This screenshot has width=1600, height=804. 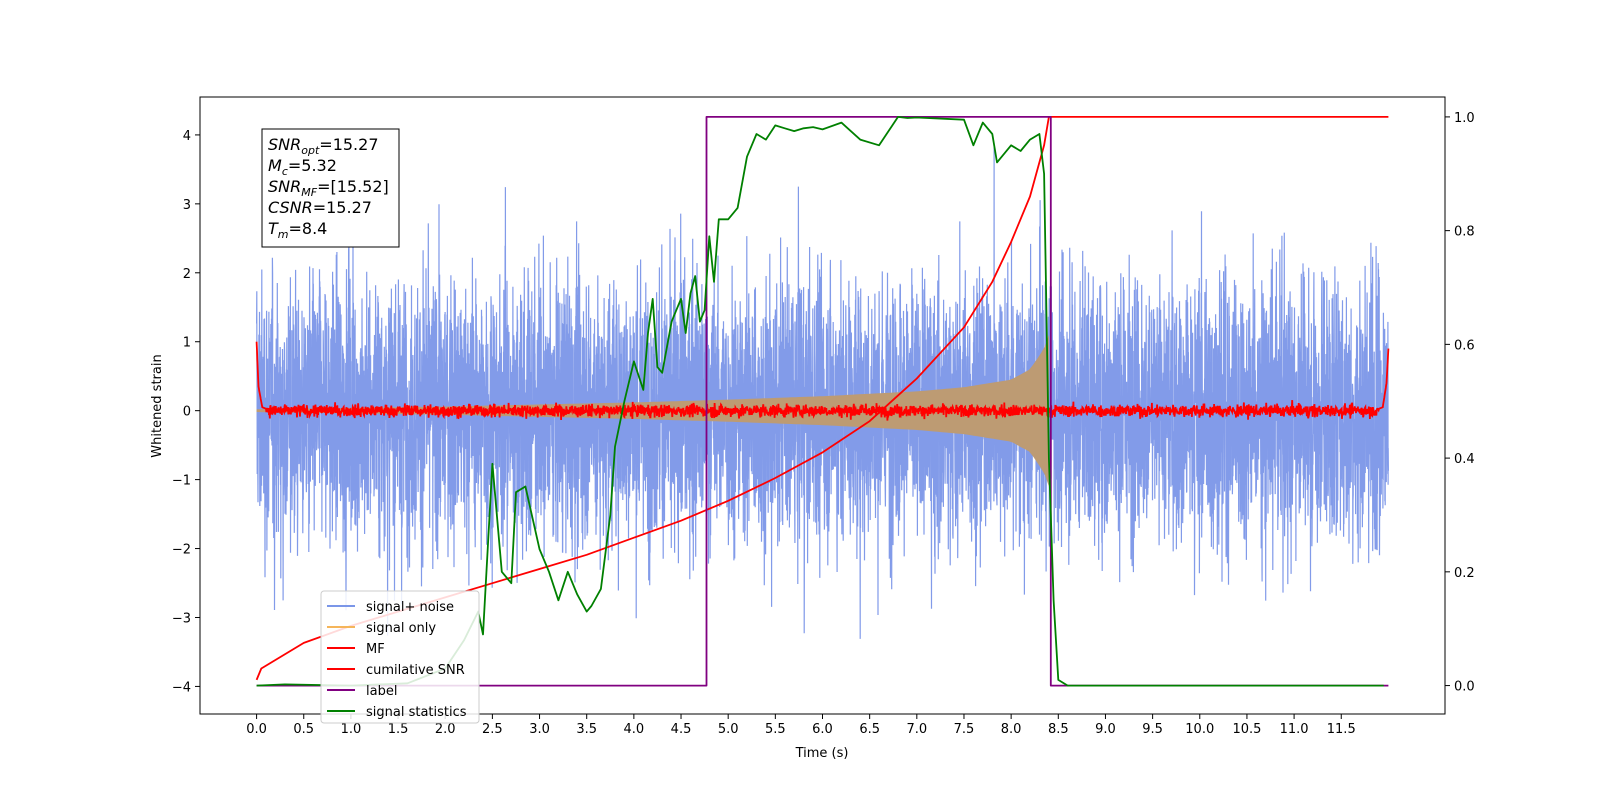 I want to click on annotation-line: SNRopt=15.27, so click(x=323, y=146).